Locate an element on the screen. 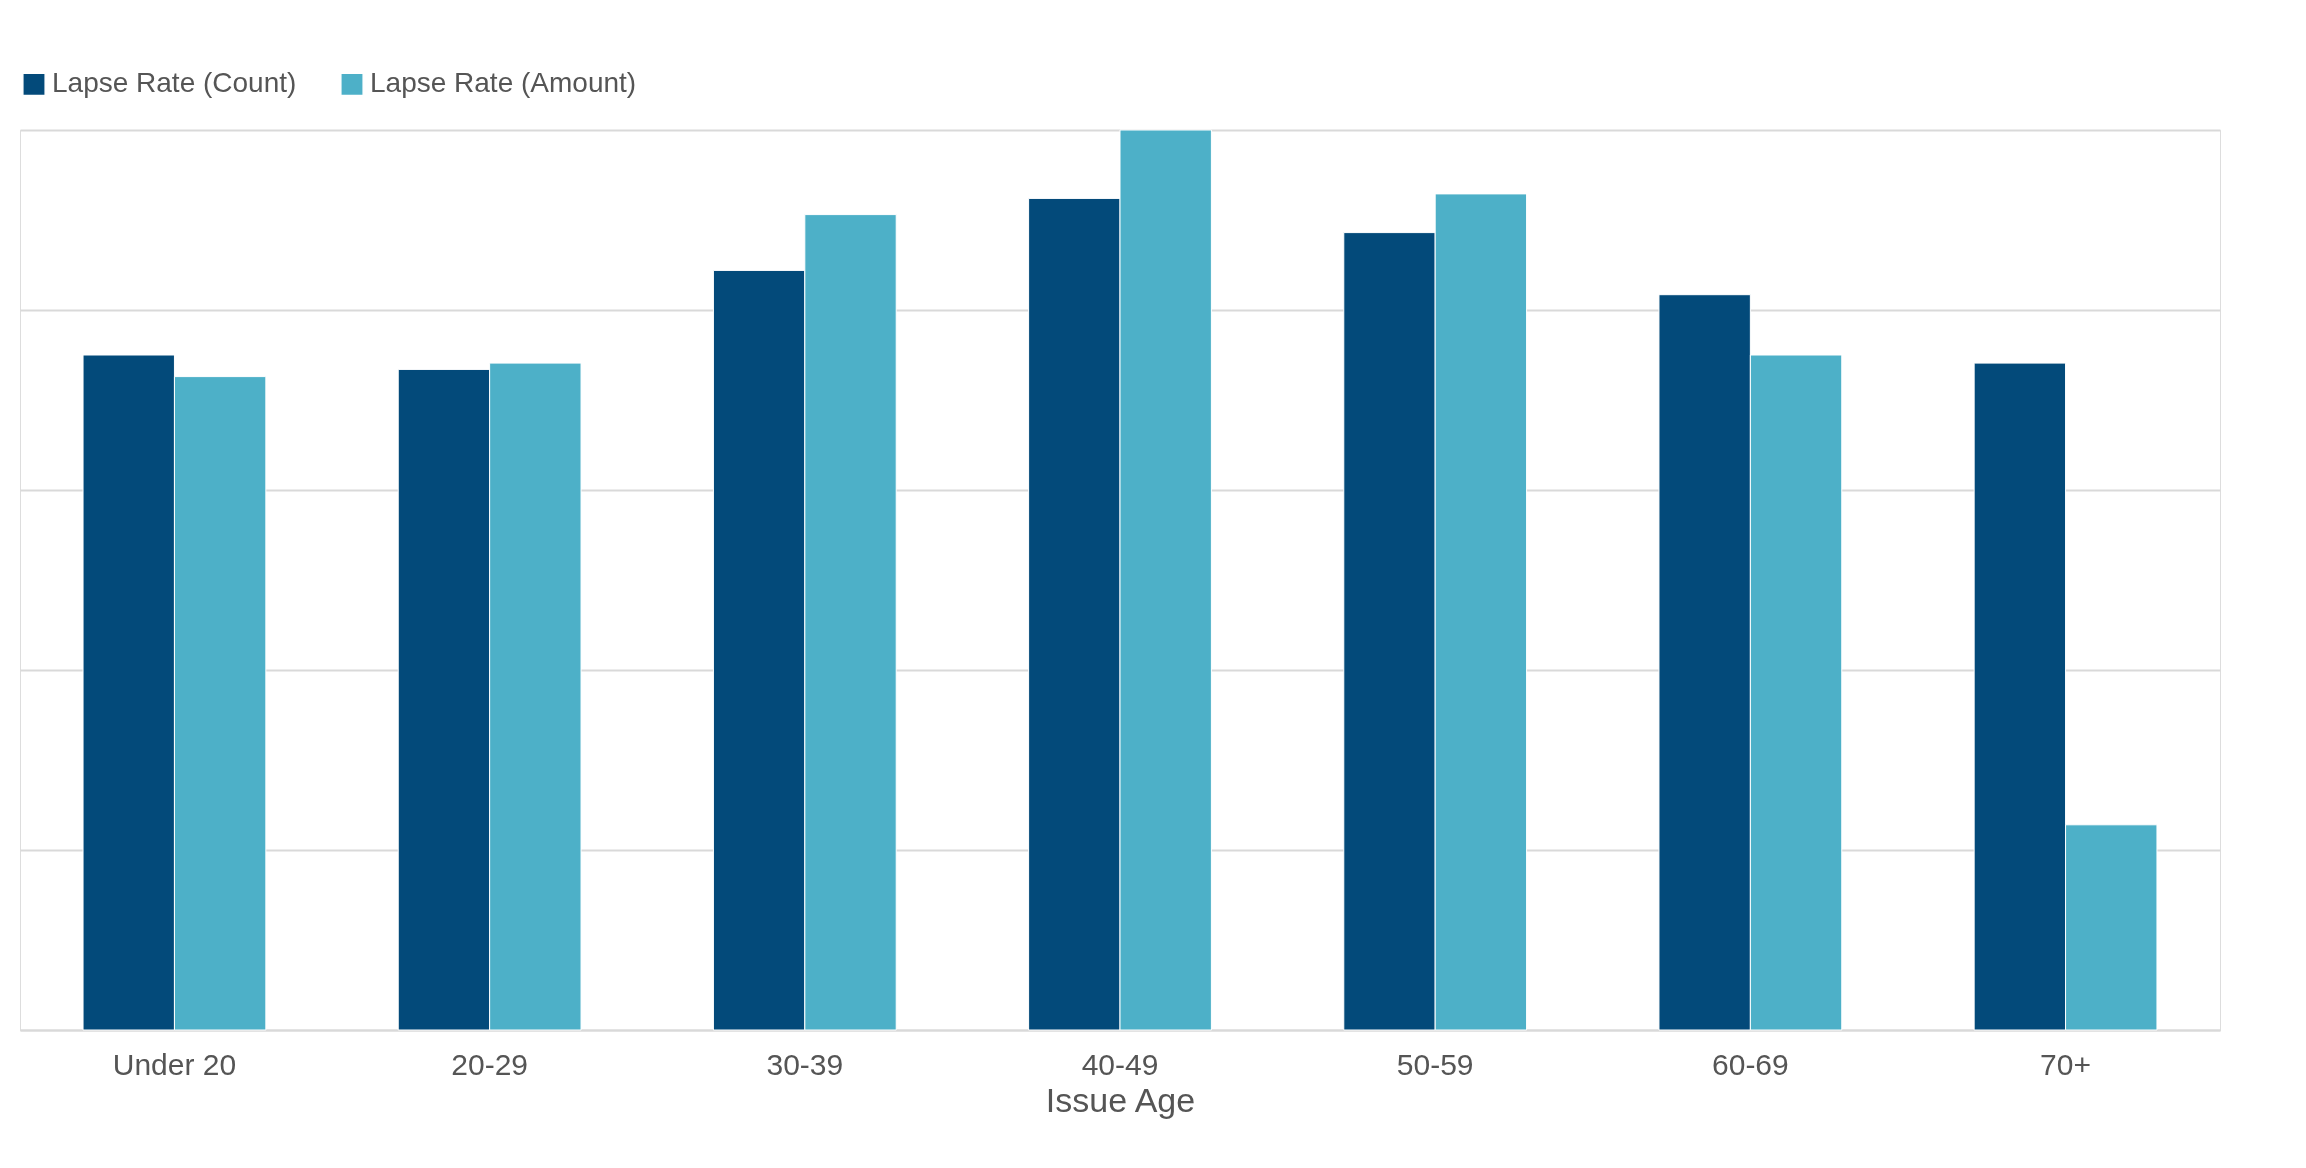 The width and height of the screenshot is (2306, 1168). x-tick-label: Under 20 is located at coordinates (174, 1064).